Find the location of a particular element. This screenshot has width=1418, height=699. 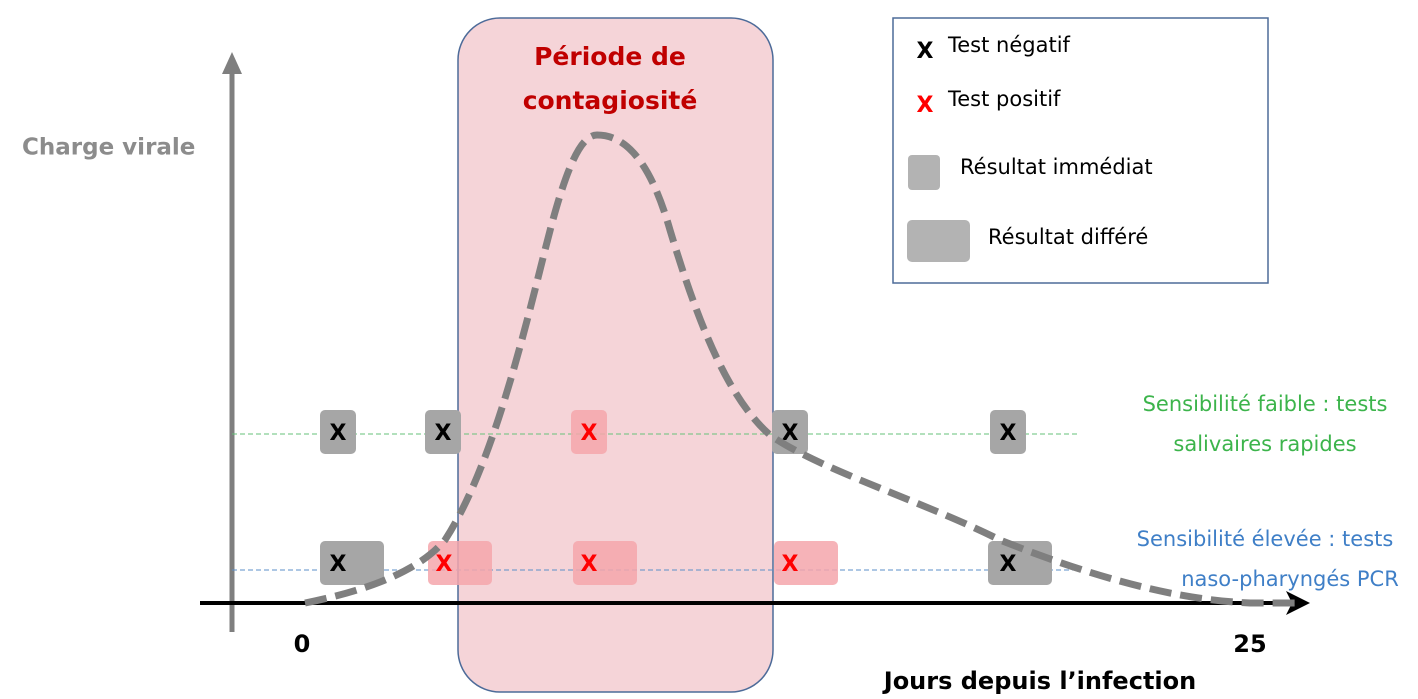

row-label: Sensibilité faible : tests is located at coordinates (1265, 404).